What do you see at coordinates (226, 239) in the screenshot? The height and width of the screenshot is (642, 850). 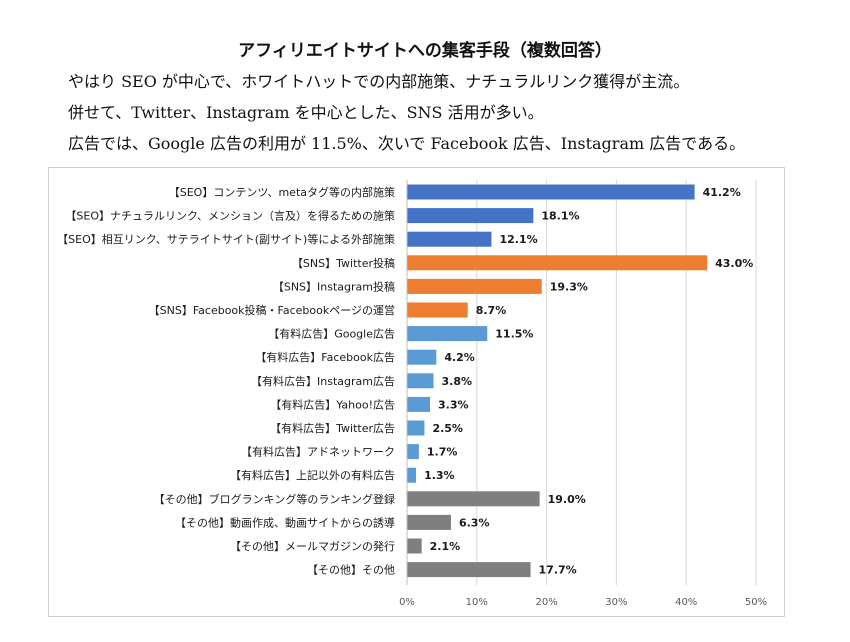 I see `category-label: 【SEO】相互リンク、サテライトサイト(副サイト)等による外部施策` at bounding box center [226, 239].